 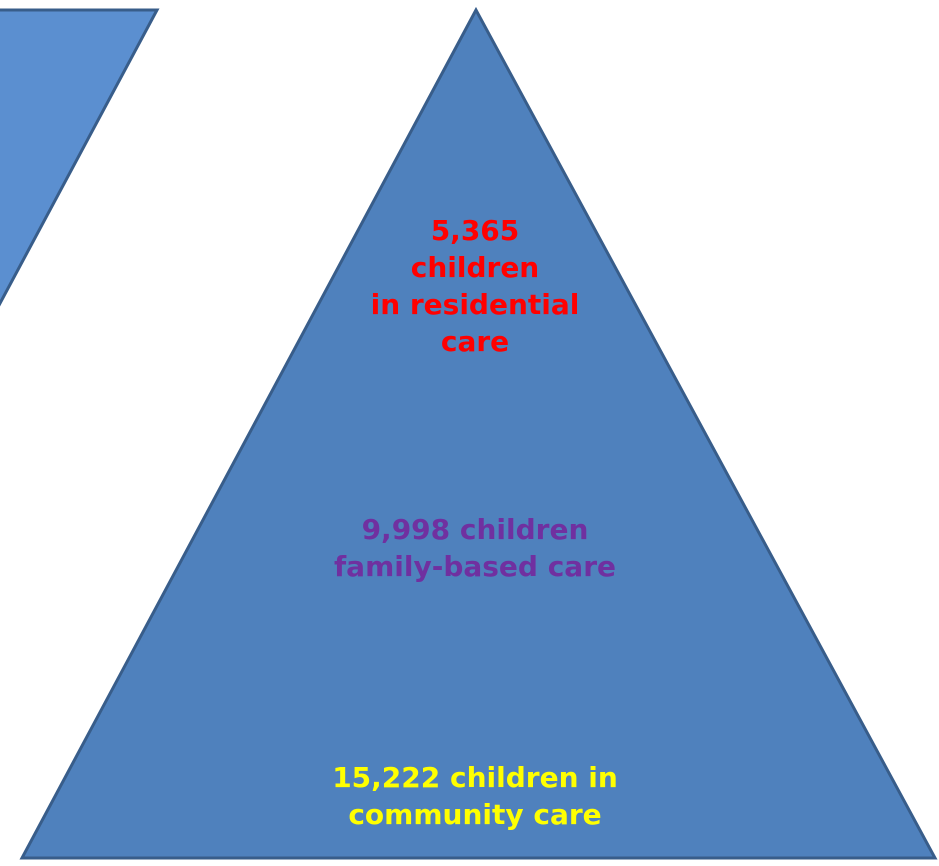 I want to click on residential-care-label: 5,365 children in residential care, so click(x=475, y=287).